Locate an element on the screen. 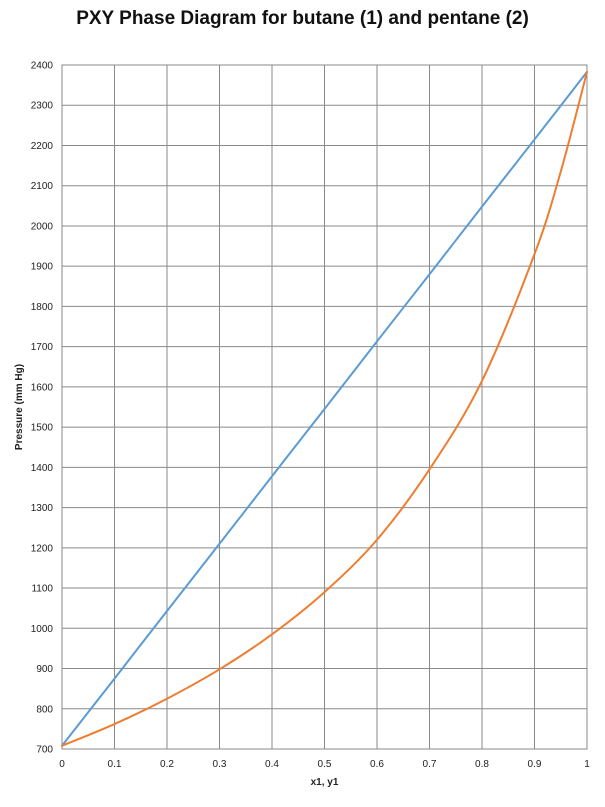 The image size is (605, 807). y-tick-label: 1400 is located at coordinates (42, 468).